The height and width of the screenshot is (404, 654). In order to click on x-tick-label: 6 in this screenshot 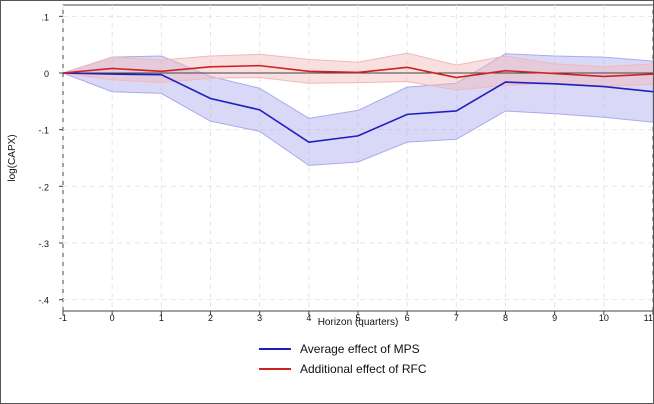, I will do `click(407, 318)`.